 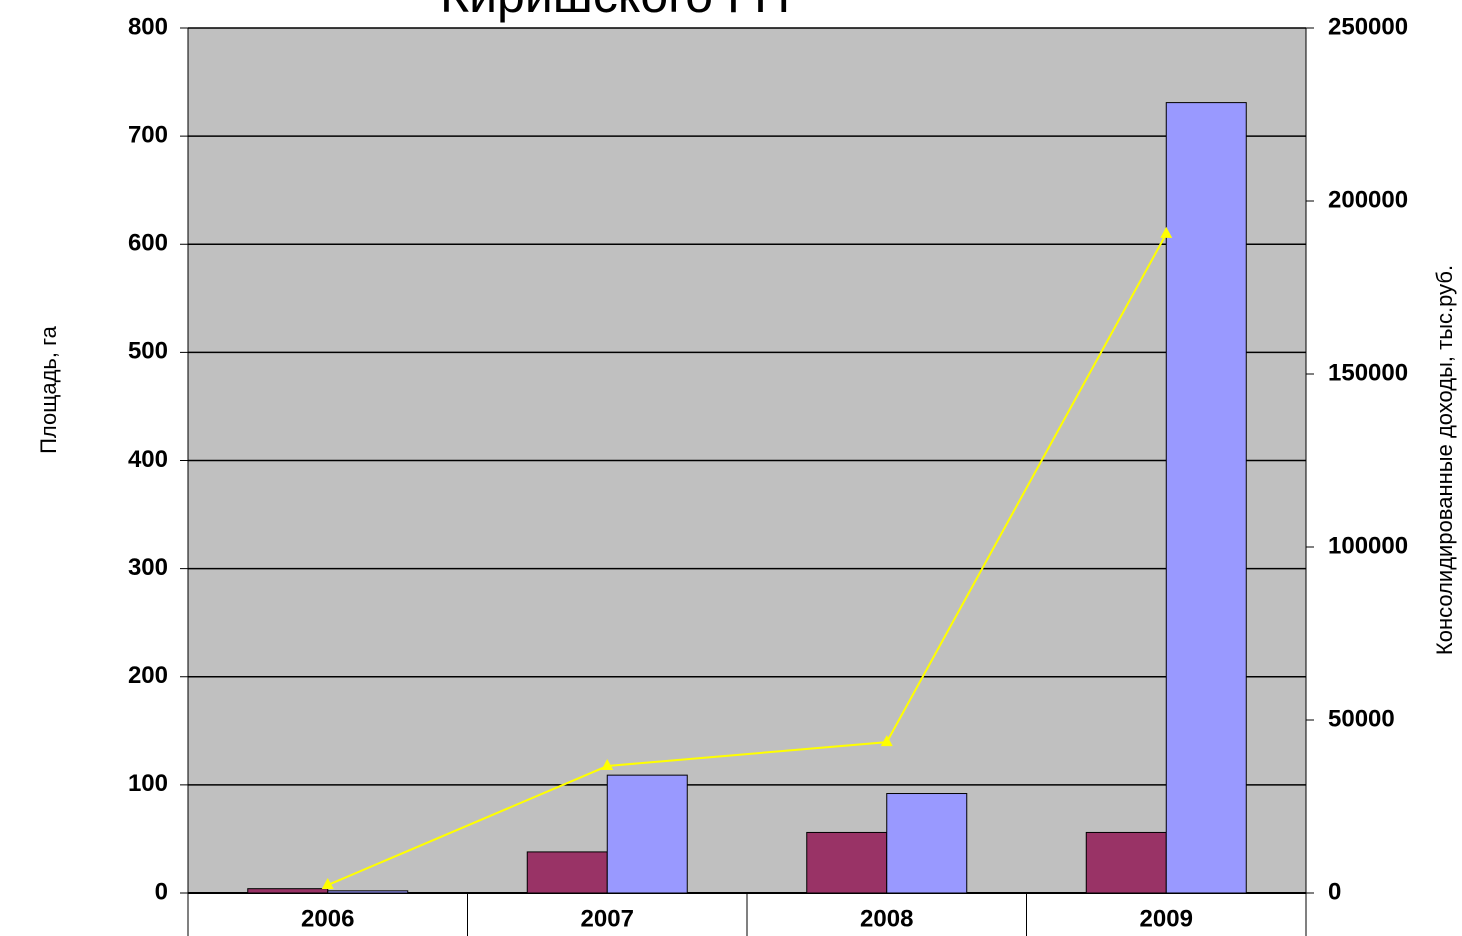 I want to click on y-tick-label: 700, so click(x=148, y=134).